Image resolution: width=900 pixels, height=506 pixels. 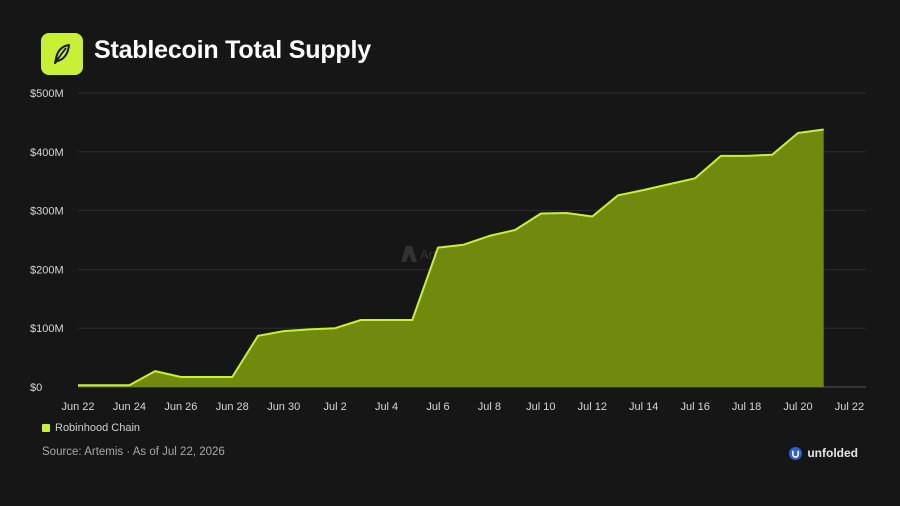 I want to click on y-tick-label: $0, so click(x=36, y=388).